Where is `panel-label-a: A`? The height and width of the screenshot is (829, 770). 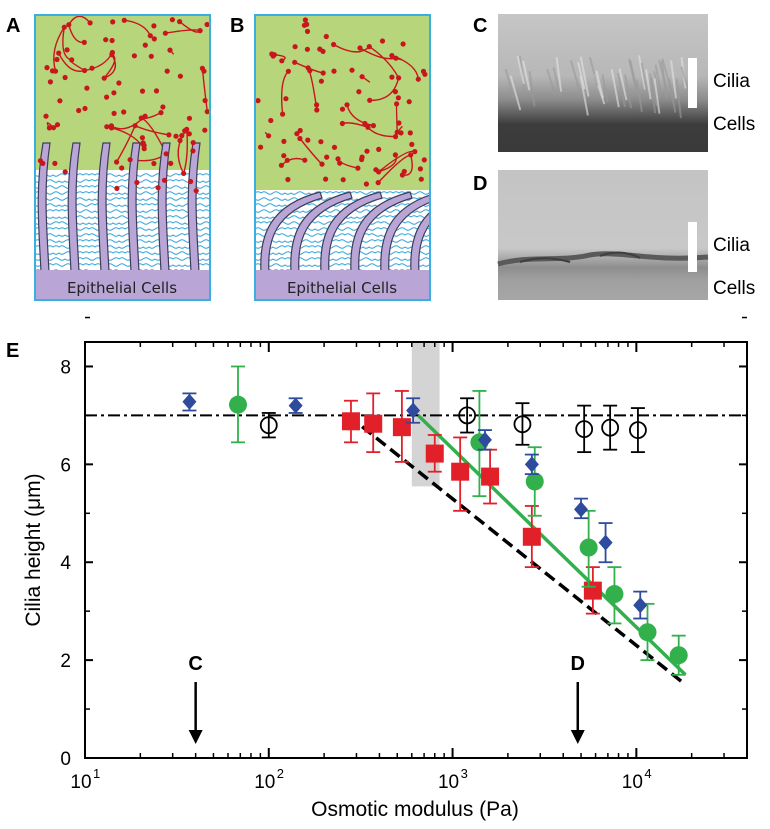 panel-label-a: A is located at coordinates (13, 26).